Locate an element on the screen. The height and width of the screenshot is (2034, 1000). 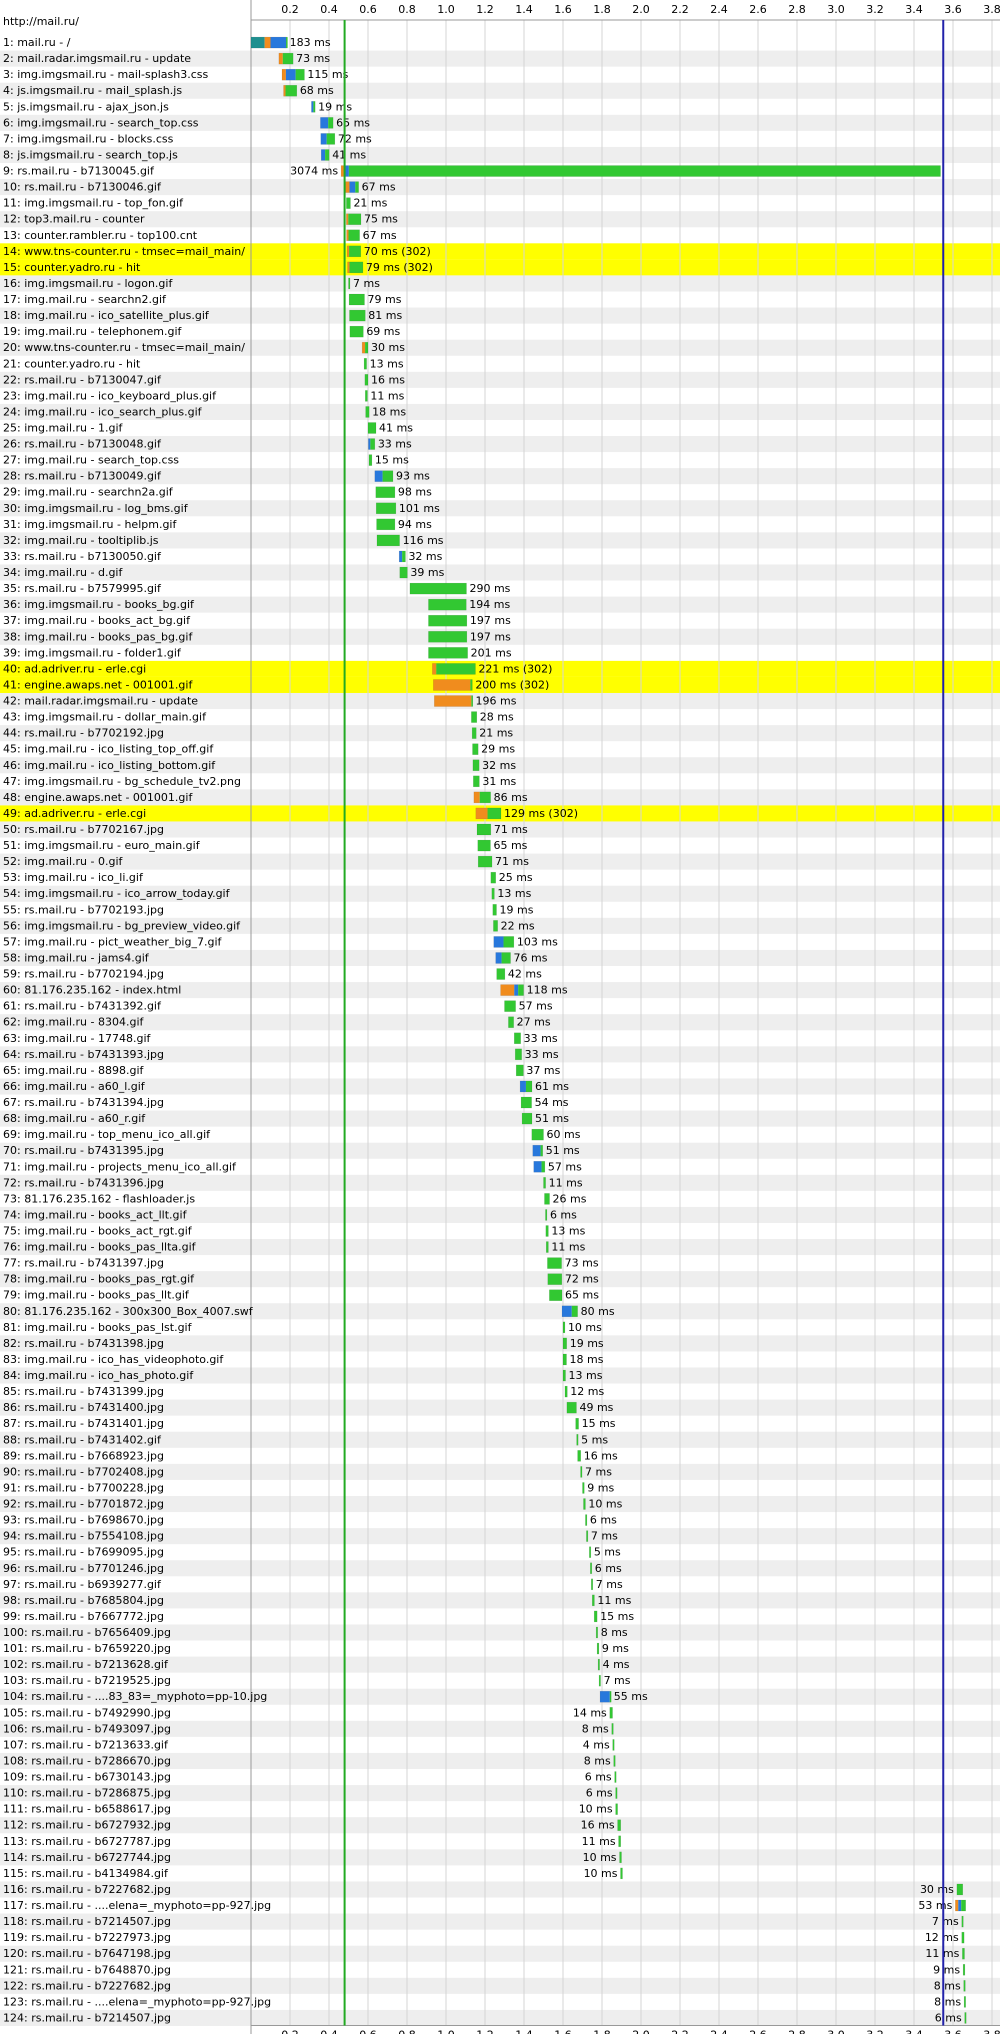
duration-label: 19 ms is located at coordinates (335, 106).